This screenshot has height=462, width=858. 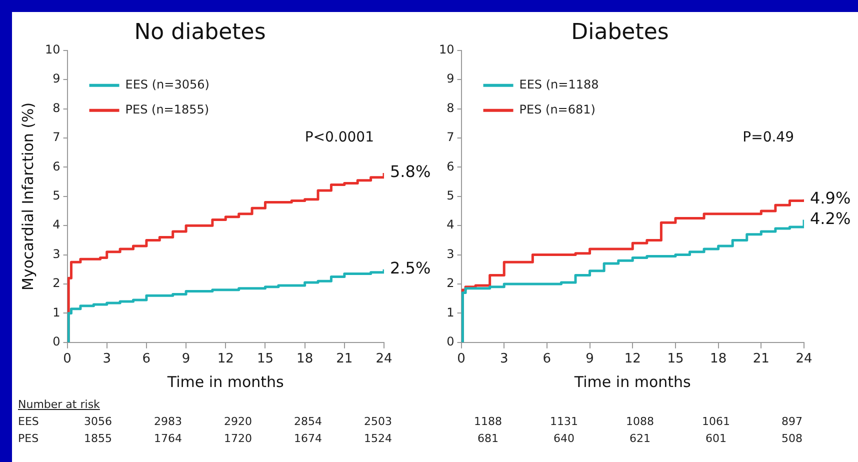 What do you see at coordinates (716, 439) in the screenshot?
I see `text: 601` at bounding box center [716, 439].